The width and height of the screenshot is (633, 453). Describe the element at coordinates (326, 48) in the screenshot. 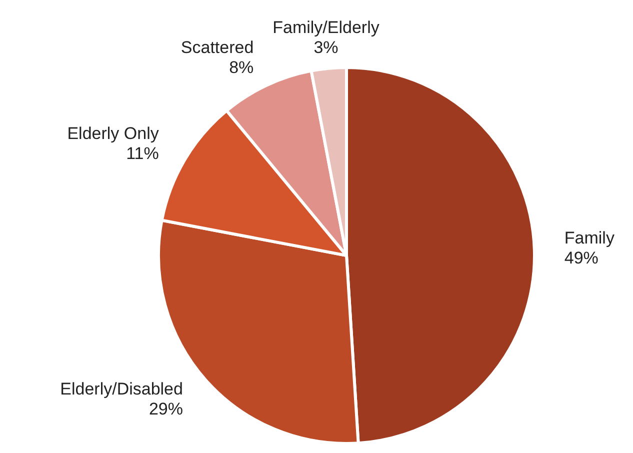

I see `data-label: 3%` at that location.